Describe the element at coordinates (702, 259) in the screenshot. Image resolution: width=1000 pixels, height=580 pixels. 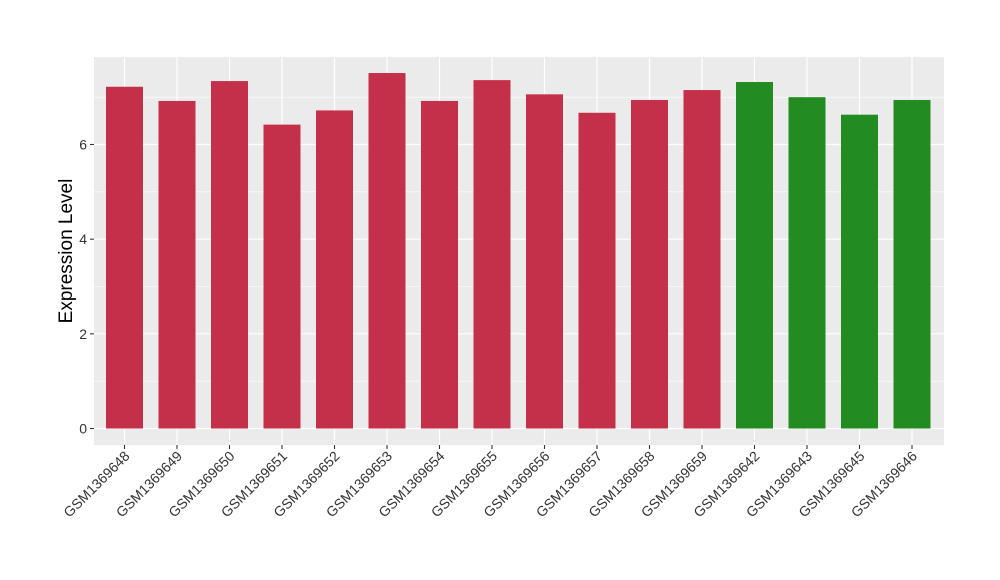
I see `bar-GSM1369659` at that location.